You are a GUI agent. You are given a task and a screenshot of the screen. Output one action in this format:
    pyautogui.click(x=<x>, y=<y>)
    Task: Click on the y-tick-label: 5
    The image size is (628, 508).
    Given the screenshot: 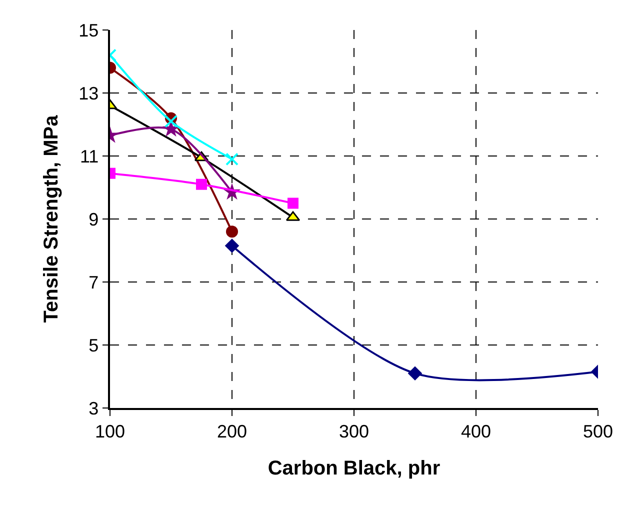 What is the action you would take?
    pyautogui.click(x=93, y=345)
    